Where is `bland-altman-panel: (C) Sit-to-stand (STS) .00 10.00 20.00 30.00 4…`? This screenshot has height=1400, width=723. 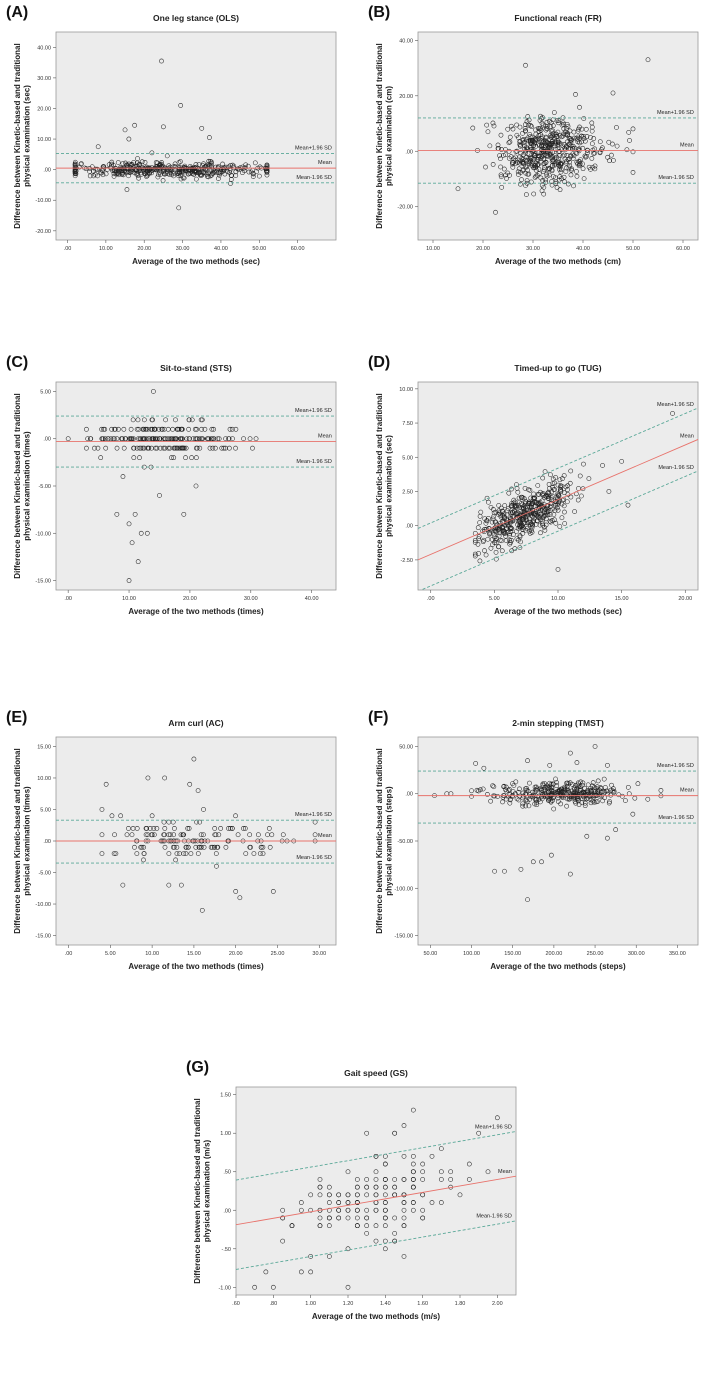
bland-altman-panel: (C) Sit-to-stand (STS) .00 10.00 20.00 30.00 4… is located at coordinates (171, 485).